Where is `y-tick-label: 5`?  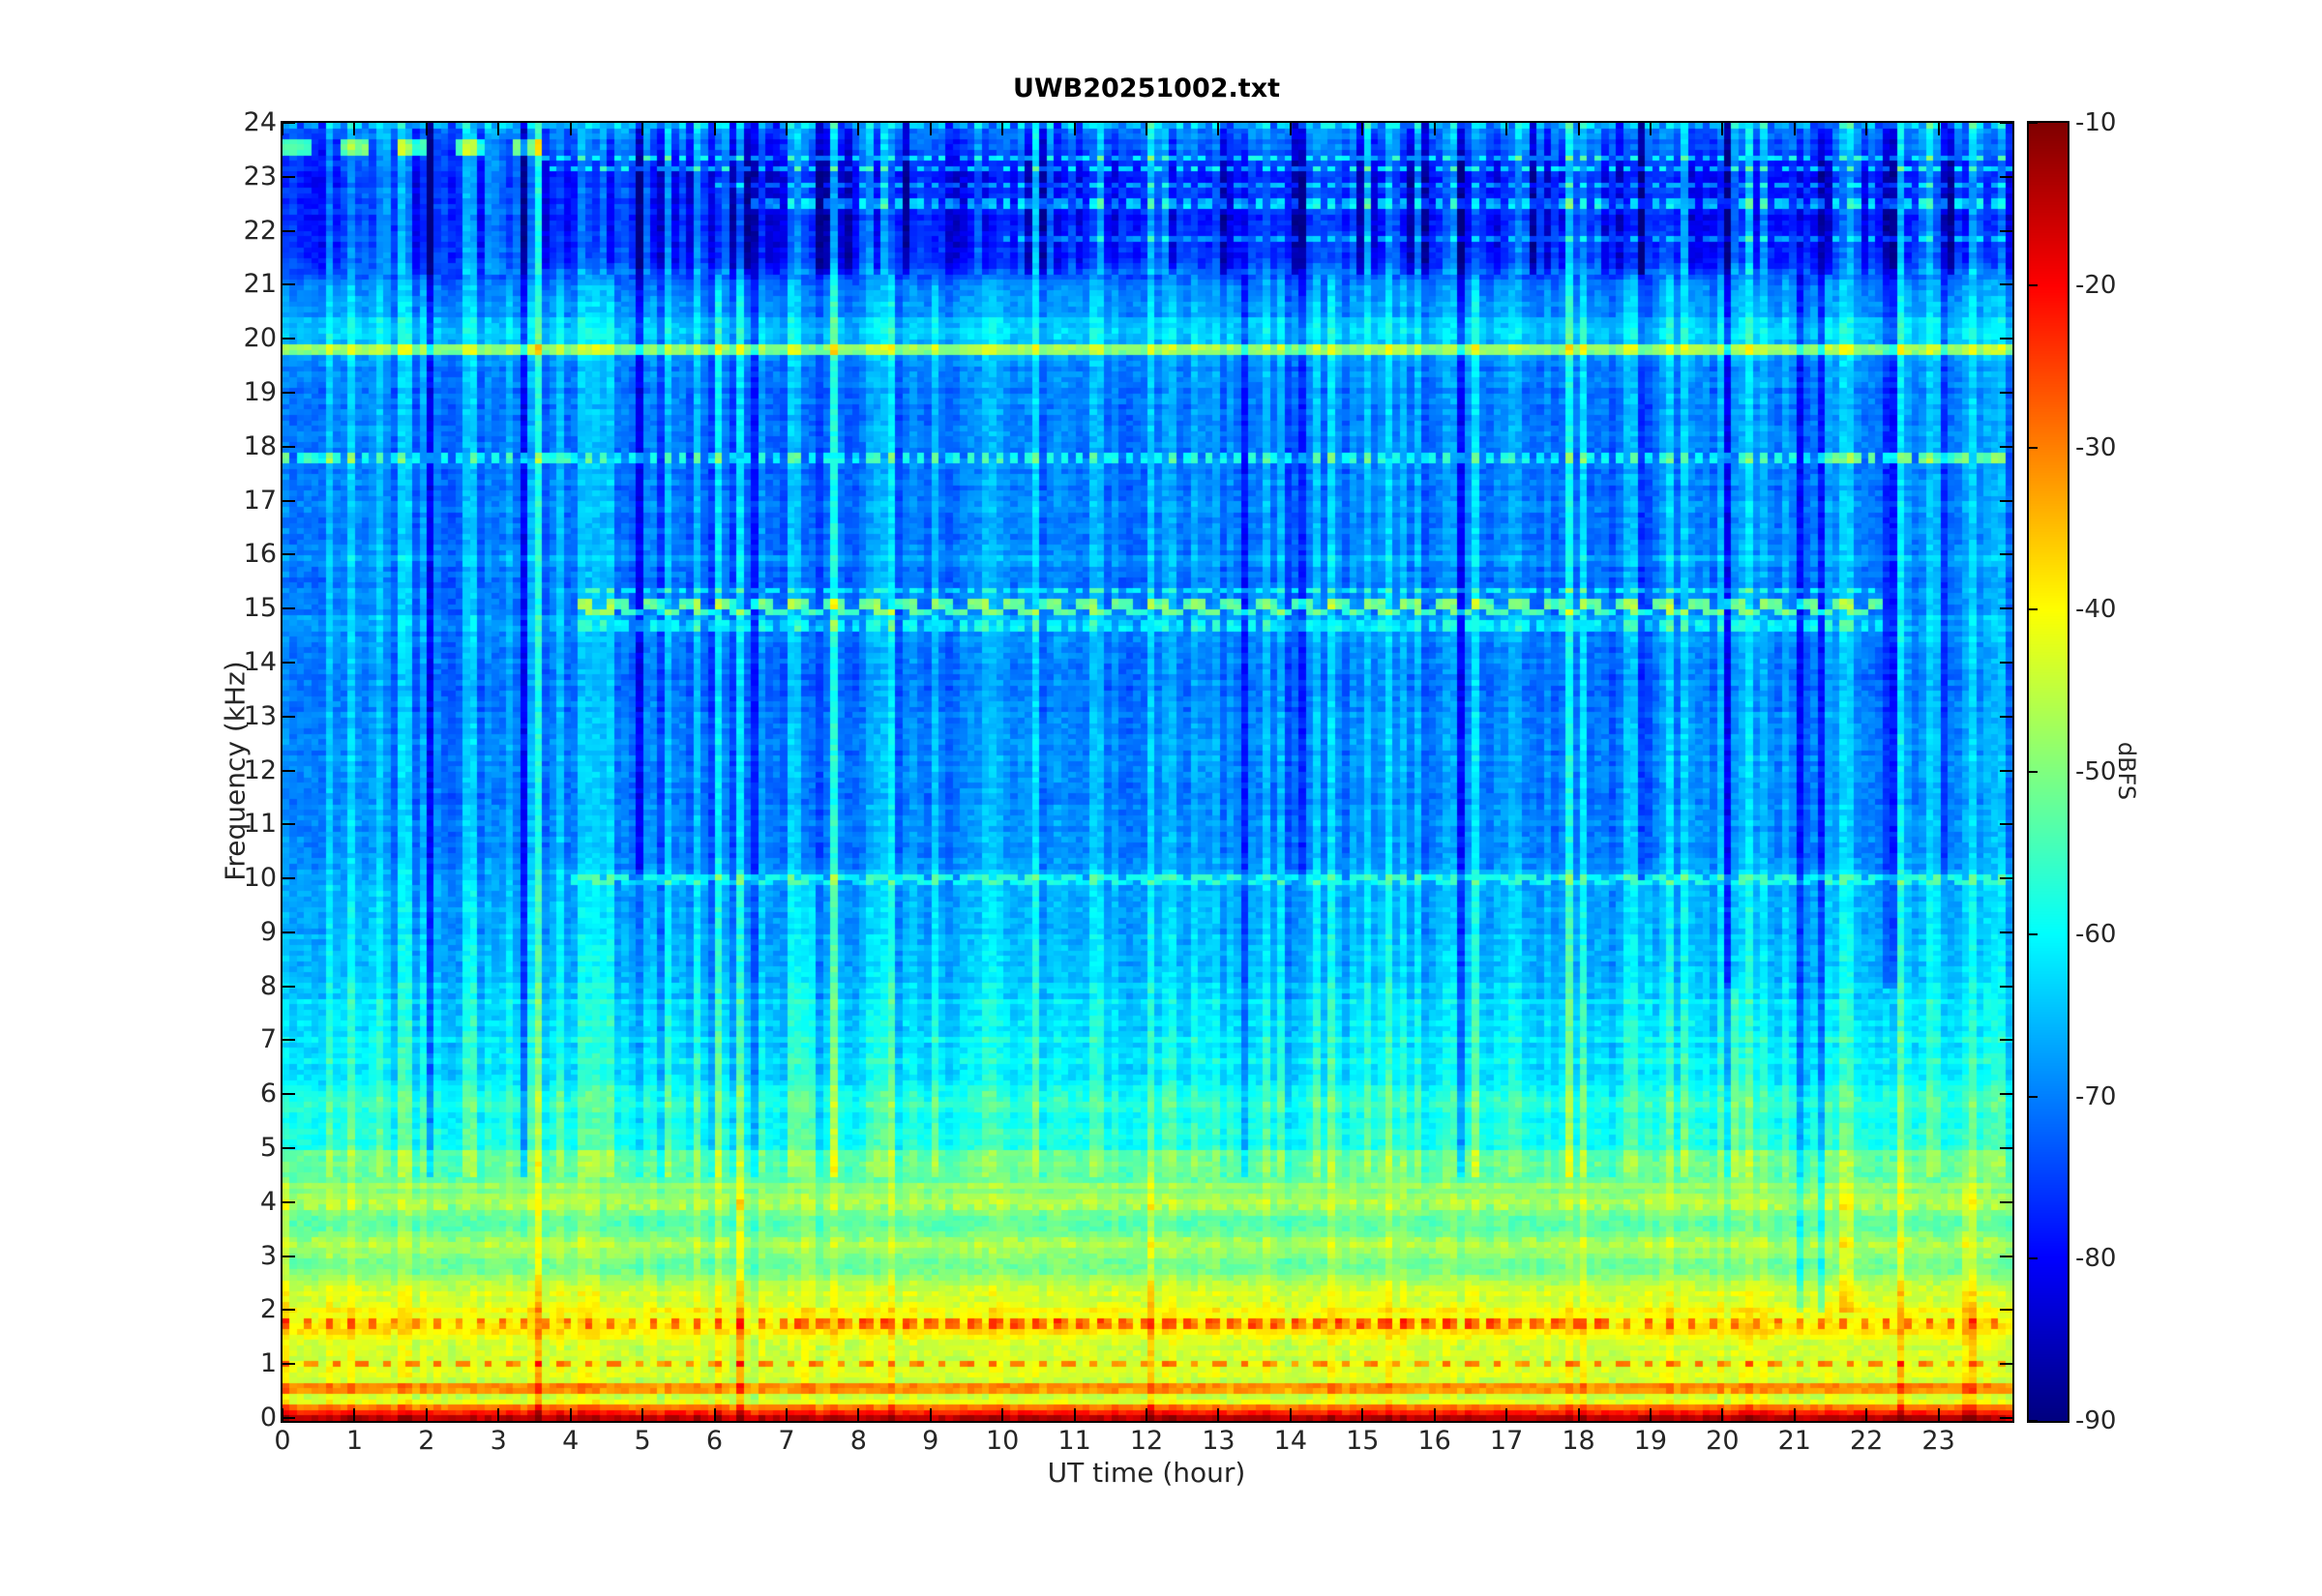 y-tick-label: 5 is located at coordinates (268, 1148).